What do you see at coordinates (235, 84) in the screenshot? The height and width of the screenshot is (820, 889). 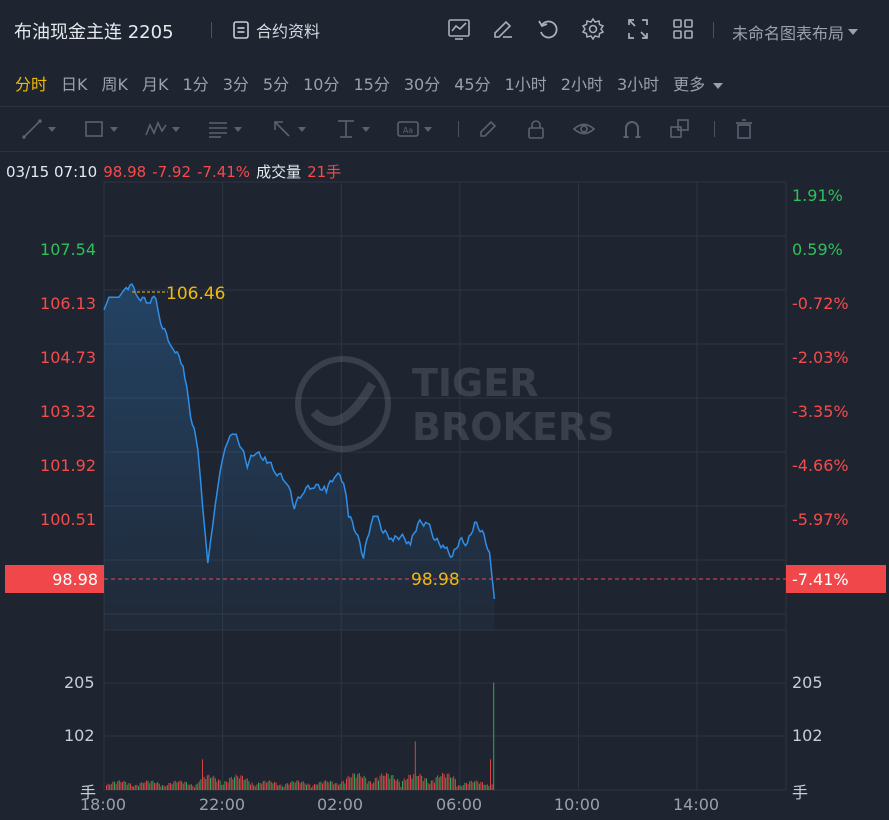 I see `tab-3min: 3分` at bounding box center [235, 84].